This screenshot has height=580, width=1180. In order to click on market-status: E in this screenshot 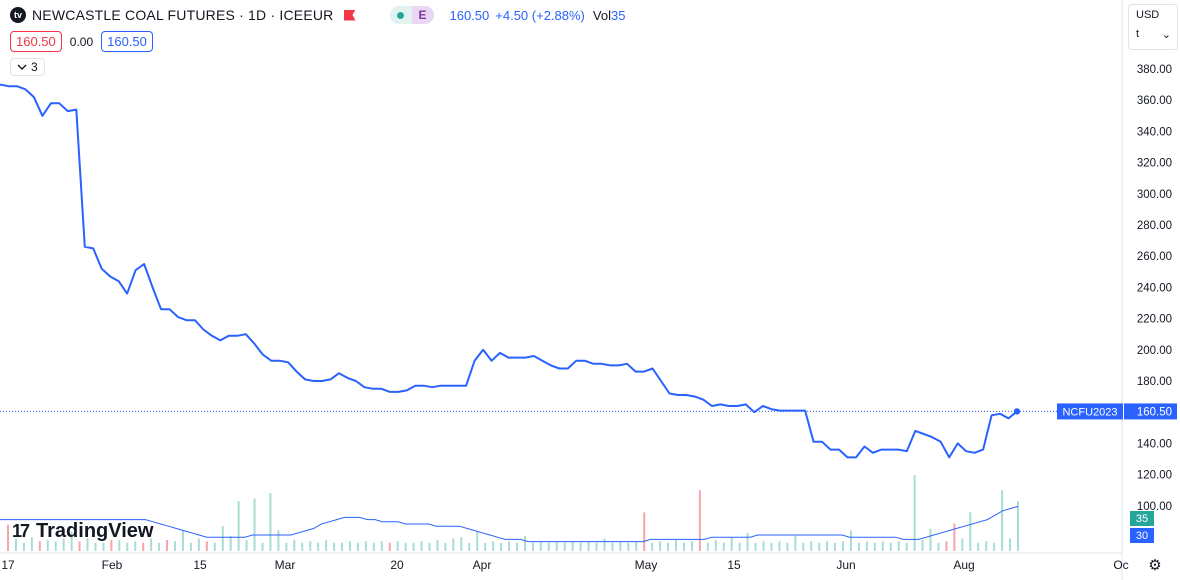, I will do `click(411, 15)`.